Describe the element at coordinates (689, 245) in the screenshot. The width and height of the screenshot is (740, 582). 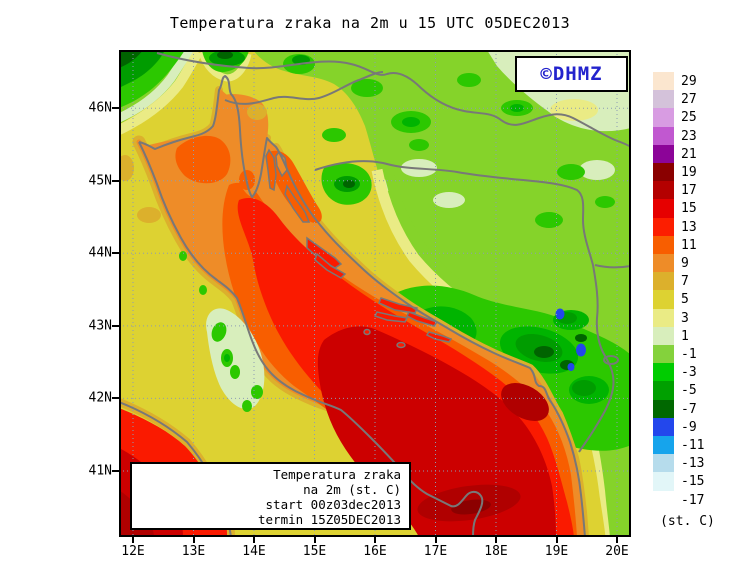
I see `legend-value-label: 11` at that location.